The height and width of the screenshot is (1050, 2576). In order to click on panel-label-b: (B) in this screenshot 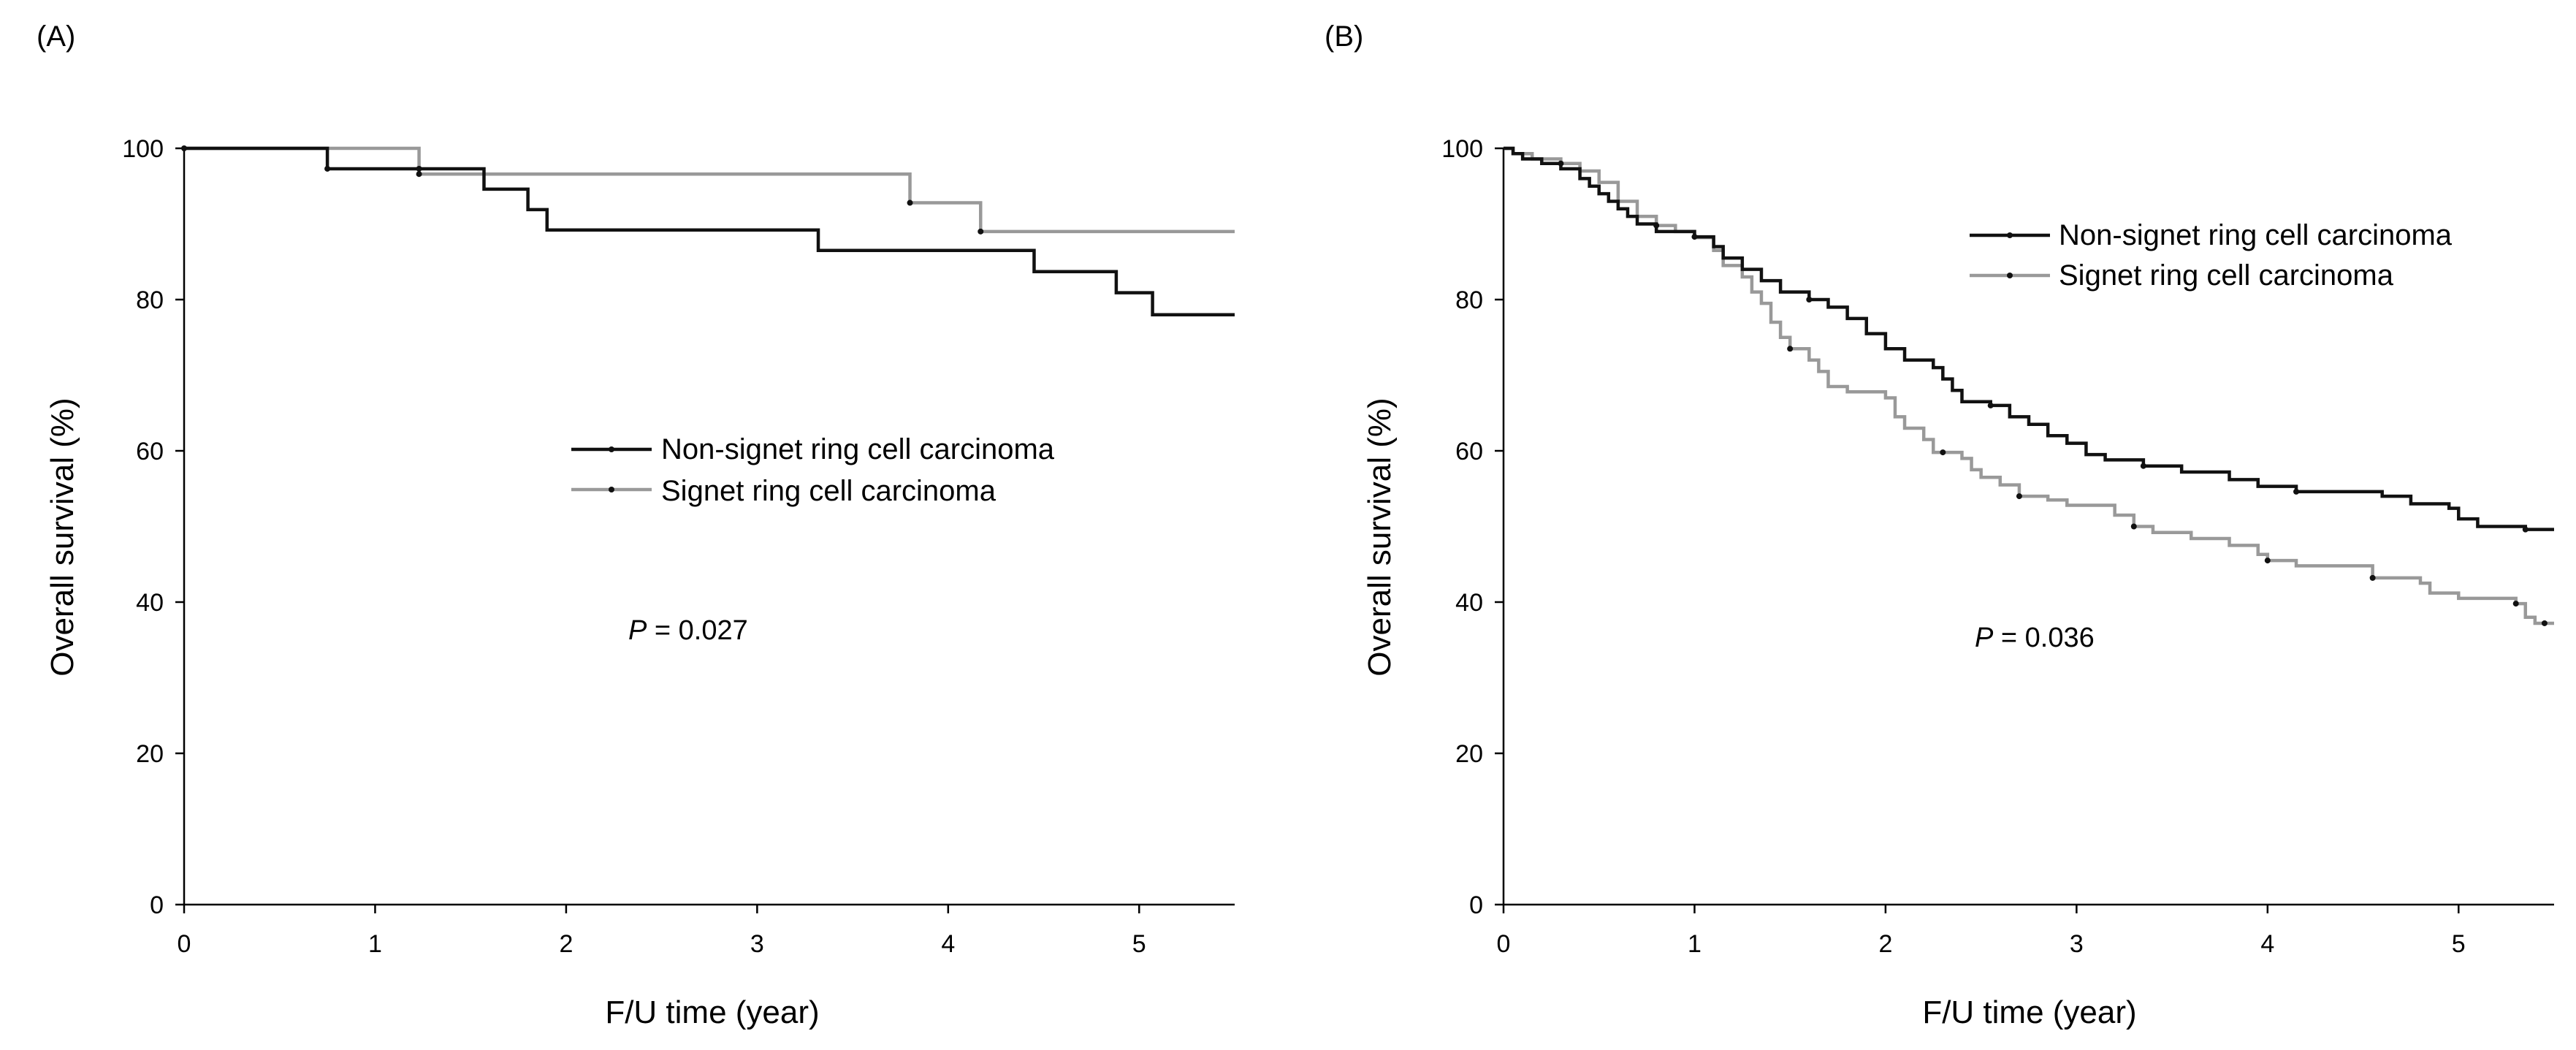, I will do `click(1345, 36)`.